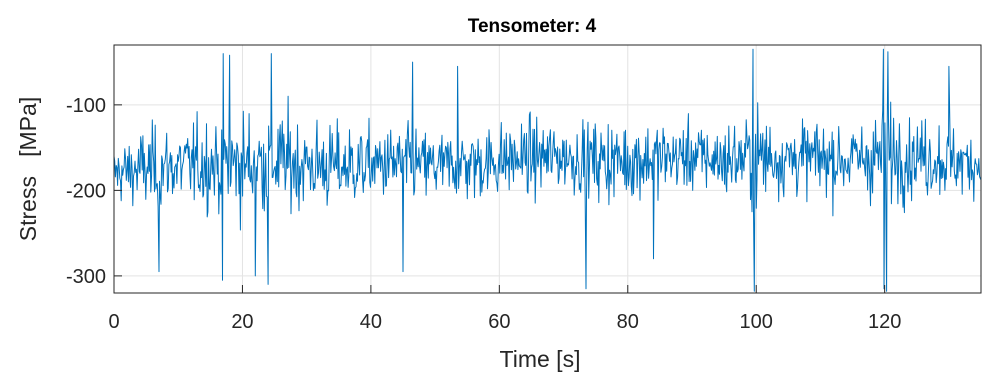  I want to click on y-tick-label: -200, so click(86, 191).